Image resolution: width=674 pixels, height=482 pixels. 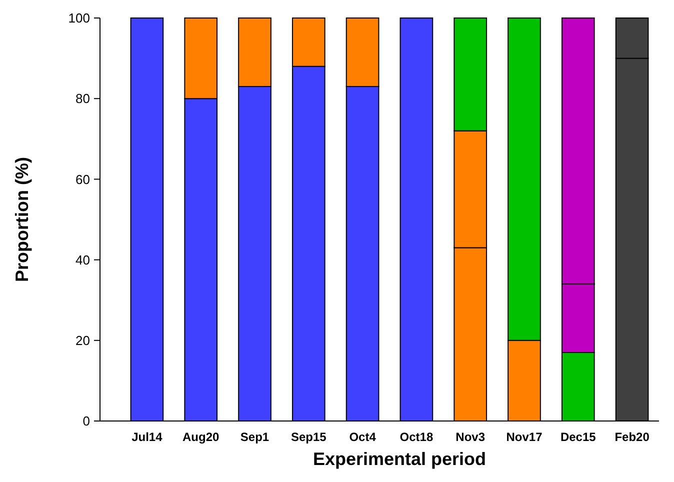 What do you see at coordinates (83, 260) in the screenshot?
I see `y-tick-label: 40` at bounding box center [83, 260].